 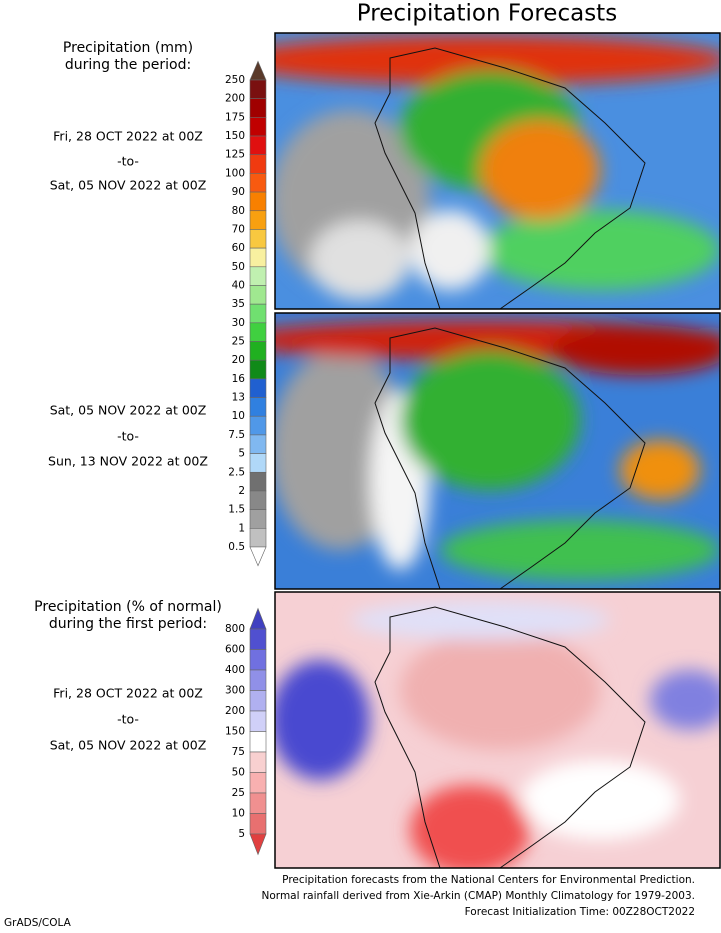 I want to click on colorbar-label: 90, so click(x=238, y=192).